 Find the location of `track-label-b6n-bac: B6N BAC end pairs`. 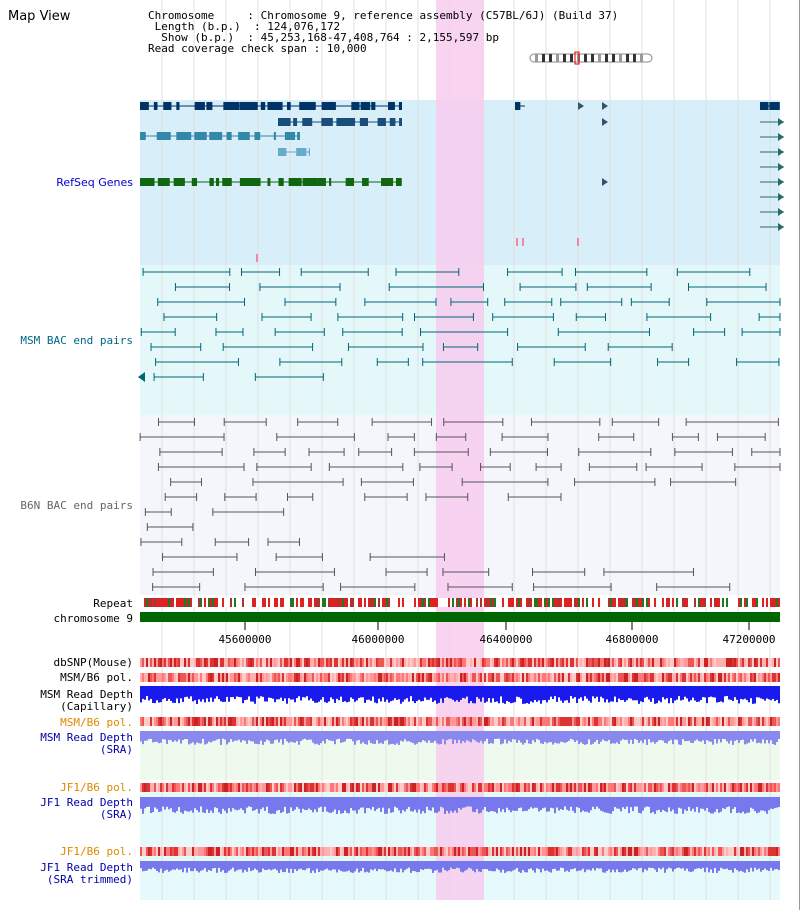

track-label-b6n-bac: B6N BAC end pairs is located at coordinates (76, 505).